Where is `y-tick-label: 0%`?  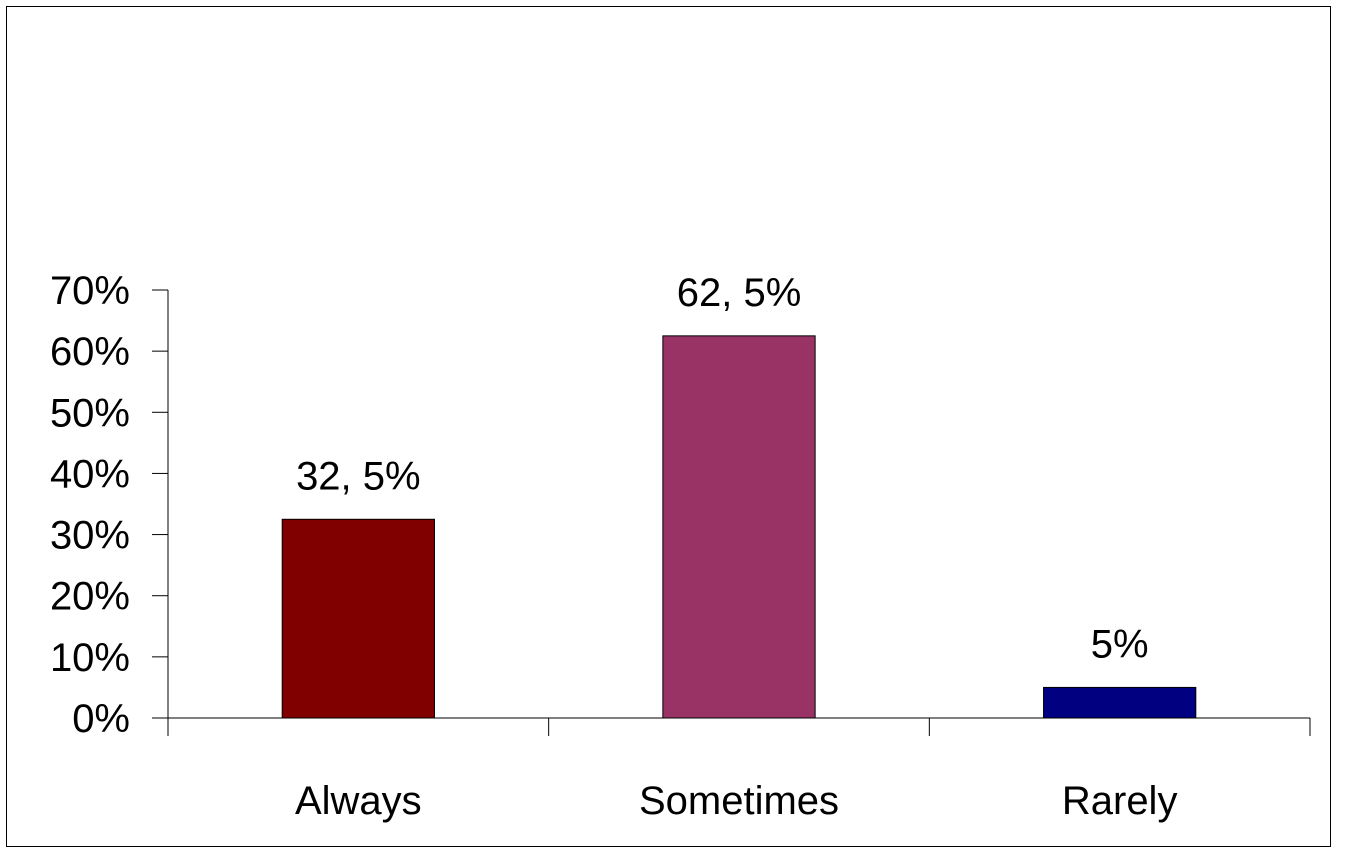
y-tick-label: 0% is located at coordinates (101, 719).